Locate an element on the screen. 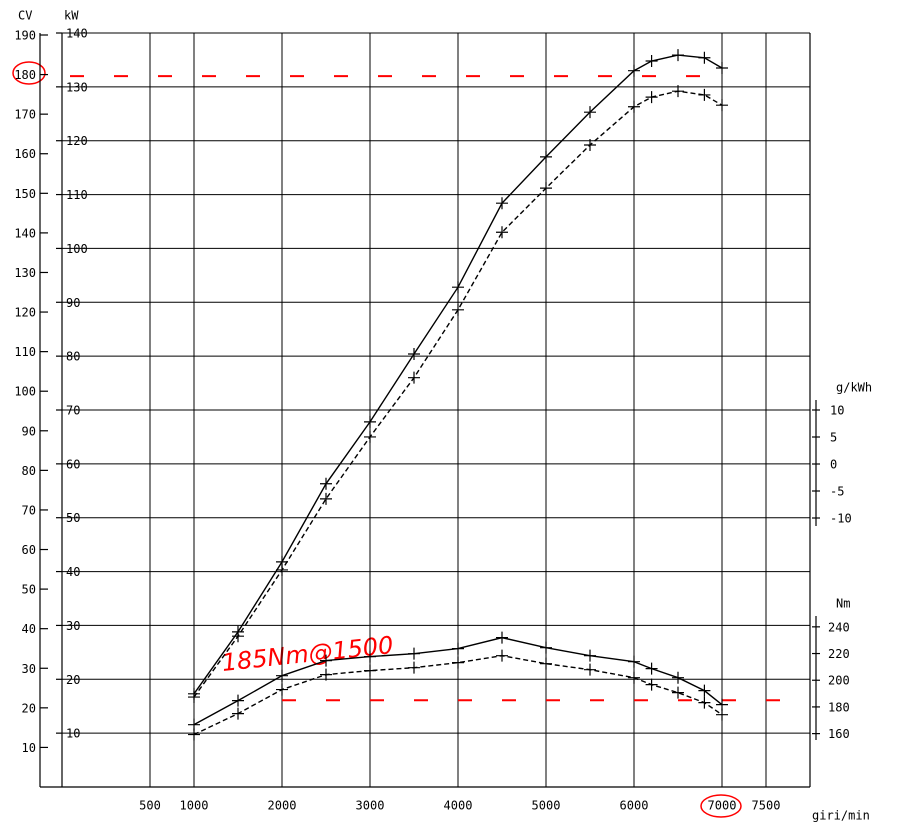 The height and width of the screenshot is (828, 916). cv-tick-label: 50 is located at coordinates (29, 590).